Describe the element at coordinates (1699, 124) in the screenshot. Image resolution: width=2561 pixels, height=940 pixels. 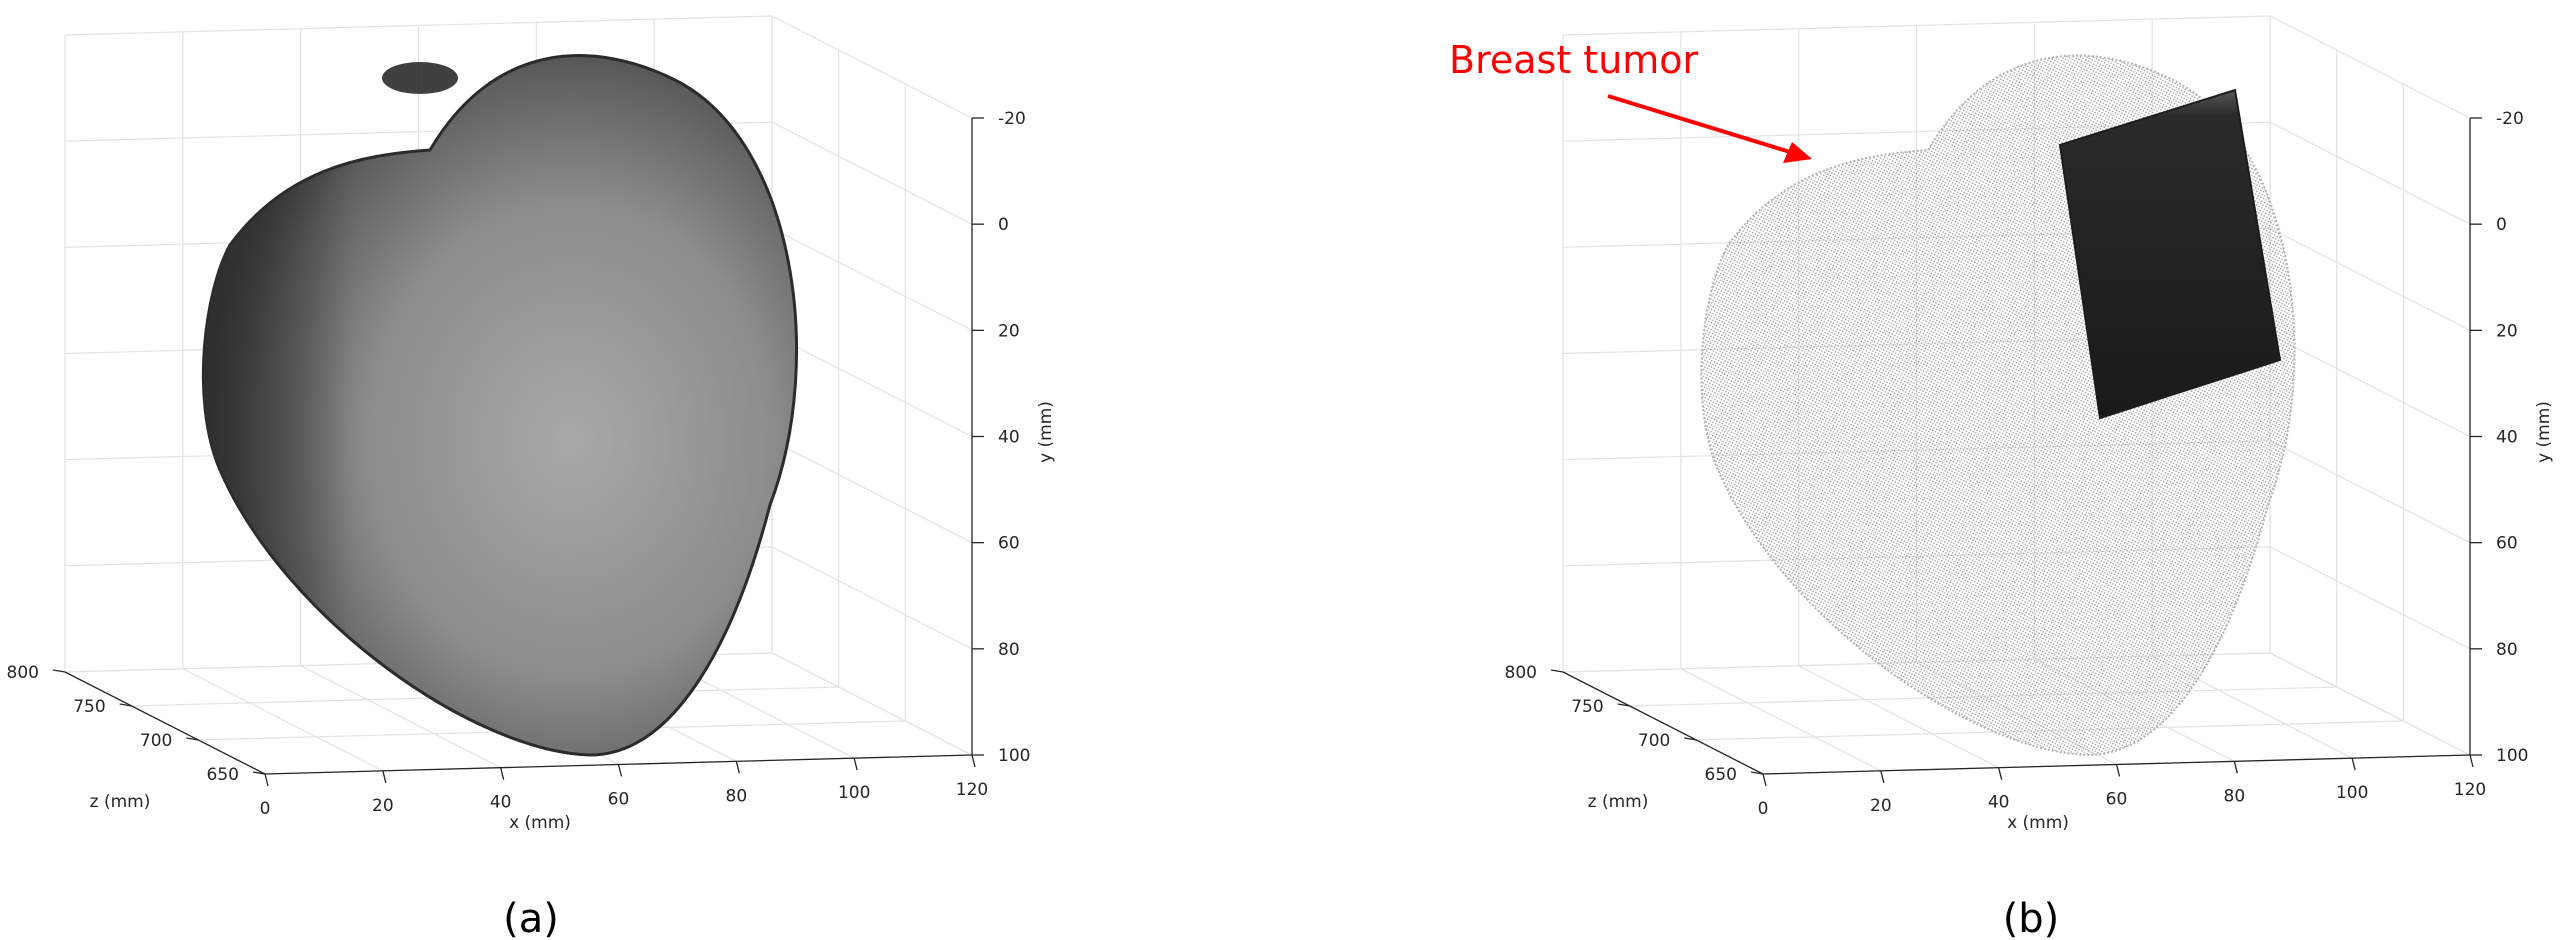
I see `annotation-arrow-line` at that location.